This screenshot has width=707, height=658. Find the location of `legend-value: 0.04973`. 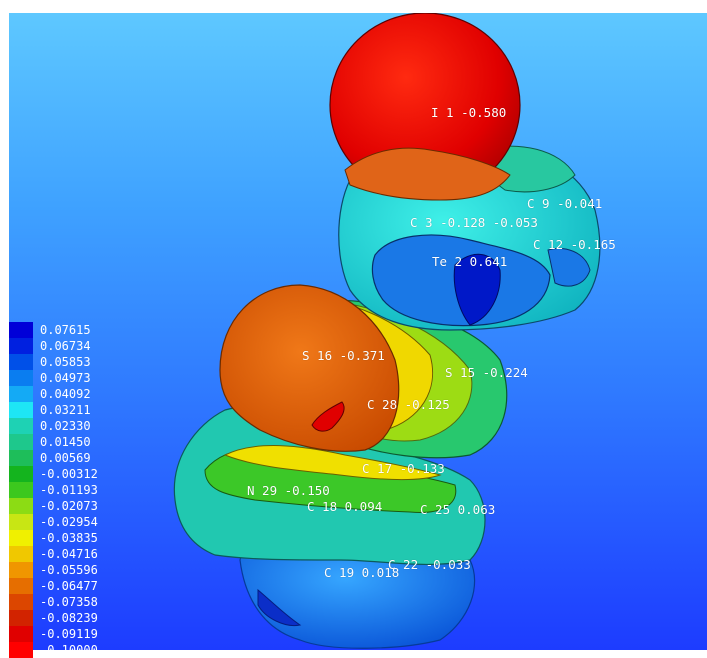

legend-value: 0.04973 is located at coordinates (65, 378).